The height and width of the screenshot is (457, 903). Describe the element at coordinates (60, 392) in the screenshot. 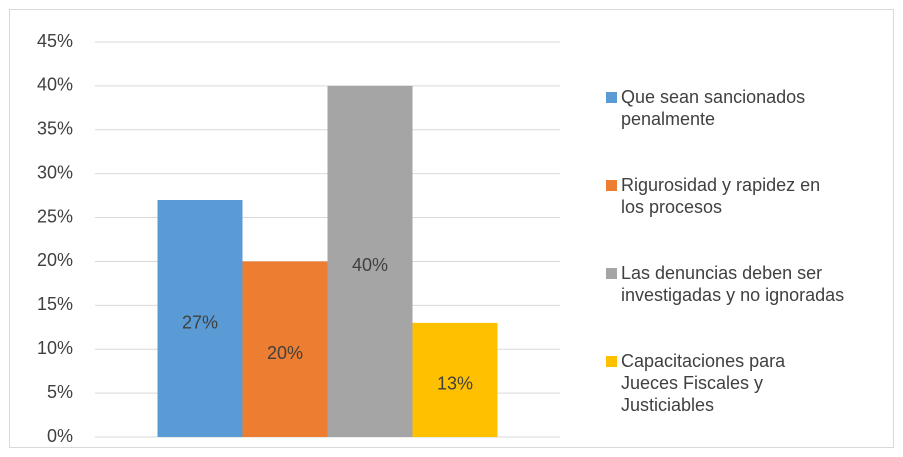

I see `y-tick-label: 5%` at that location.